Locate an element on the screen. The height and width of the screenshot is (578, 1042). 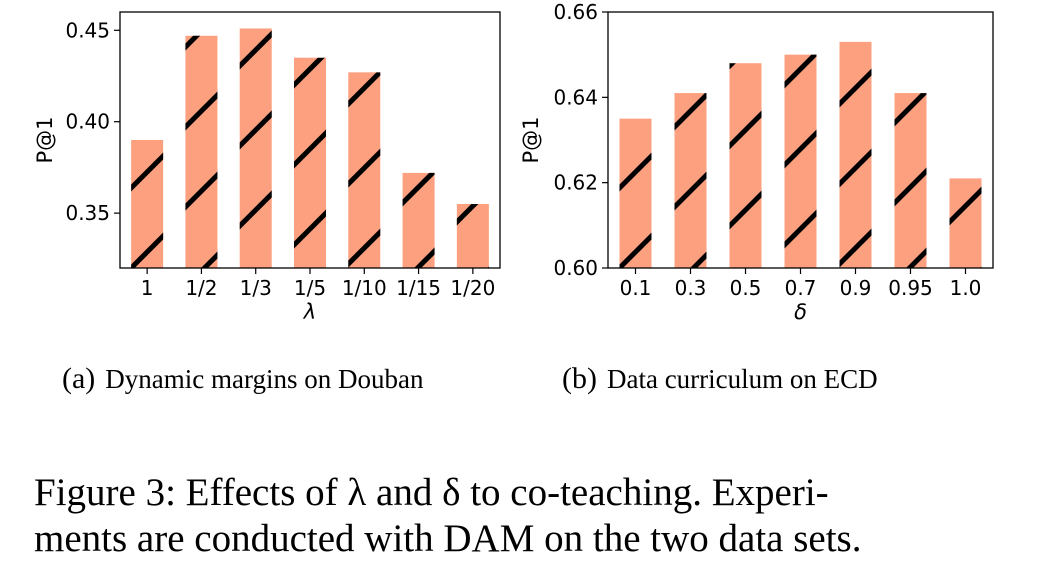
x-tick-label-1: 1 is located at coordinates (147, 288).